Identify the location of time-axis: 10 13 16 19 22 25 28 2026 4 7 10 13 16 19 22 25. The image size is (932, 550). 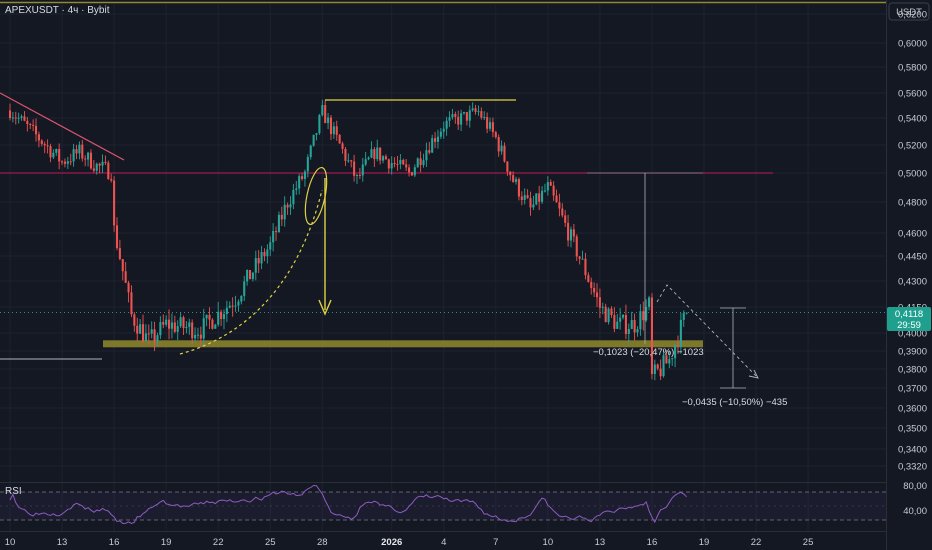
(443, 540).